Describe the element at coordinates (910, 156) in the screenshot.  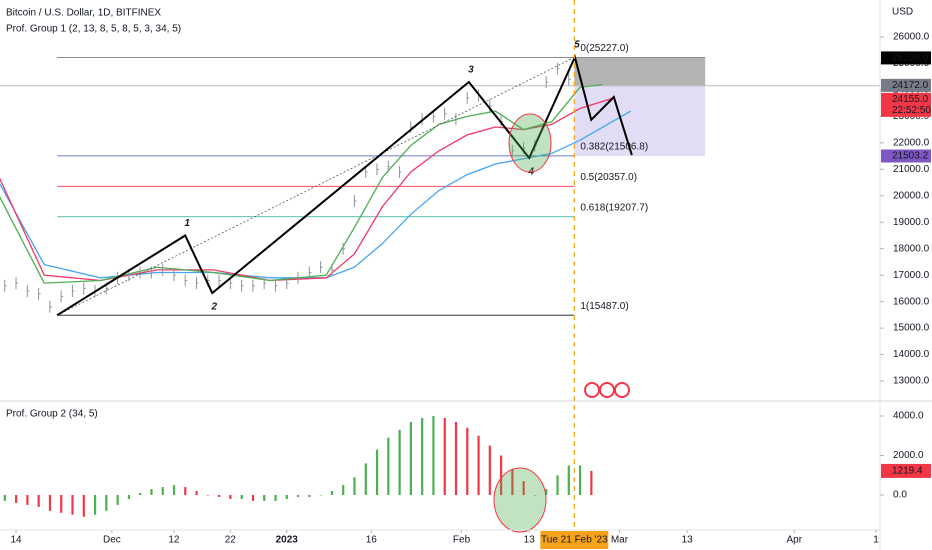
I see `price-tag-label: 21503.2` at that location.